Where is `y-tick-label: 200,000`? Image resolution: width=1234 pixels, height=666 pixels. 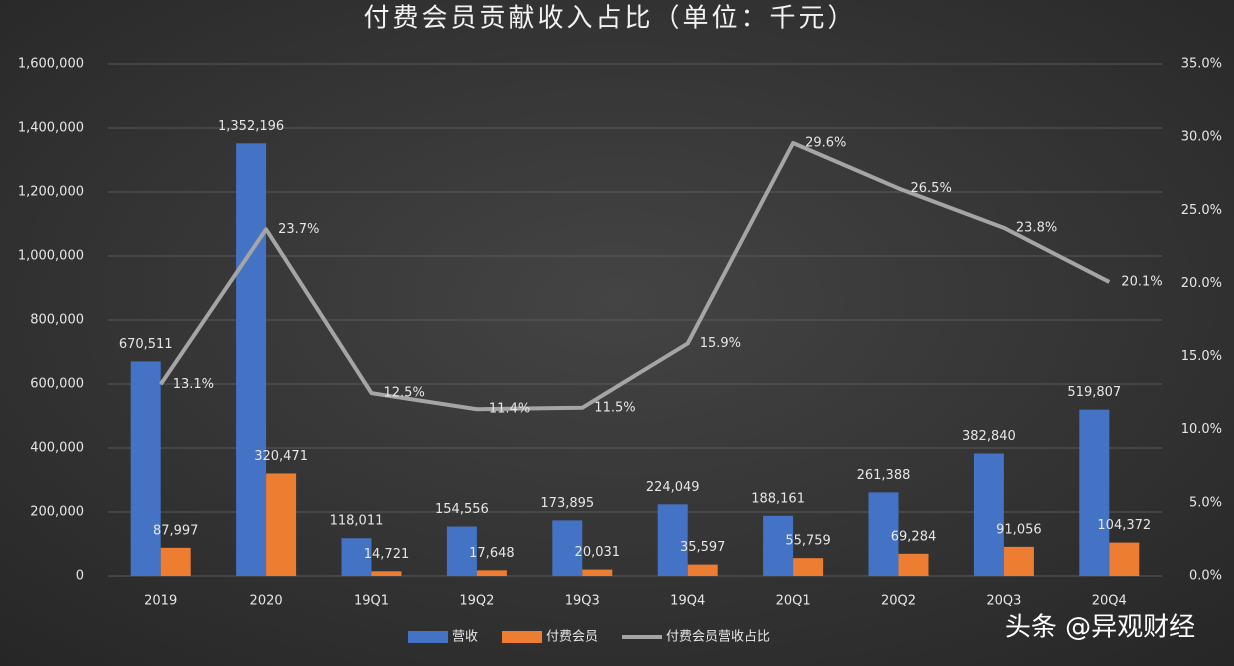 y-tick-label: 200,000 is located at coordinates (57, 512).